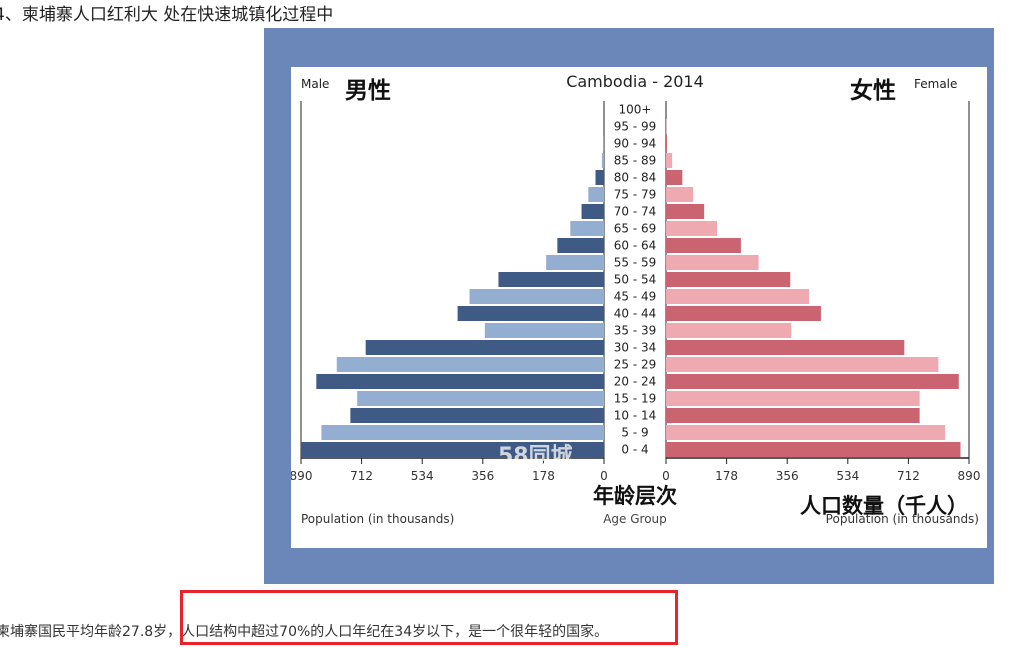 This screenshot has height=648, width=1024. Describe the element at coordinates (635, 399) in the screenshot. I see `age-group-label: 15 - 19` at that location.